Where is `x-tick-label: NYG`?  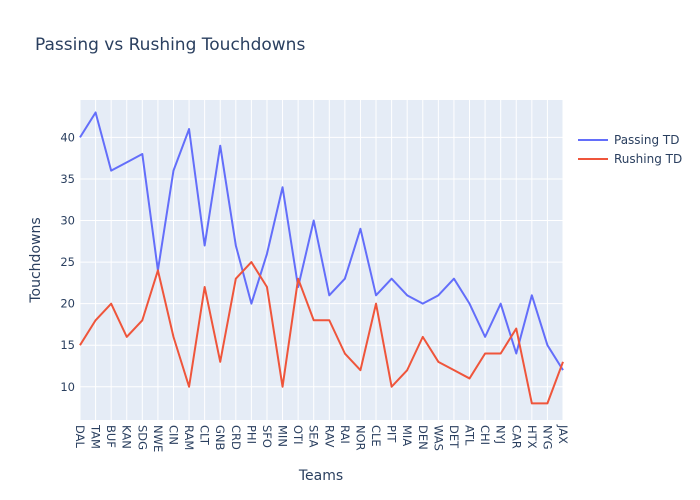
x-tick-label: NYG is located at coordinates (547, 437).